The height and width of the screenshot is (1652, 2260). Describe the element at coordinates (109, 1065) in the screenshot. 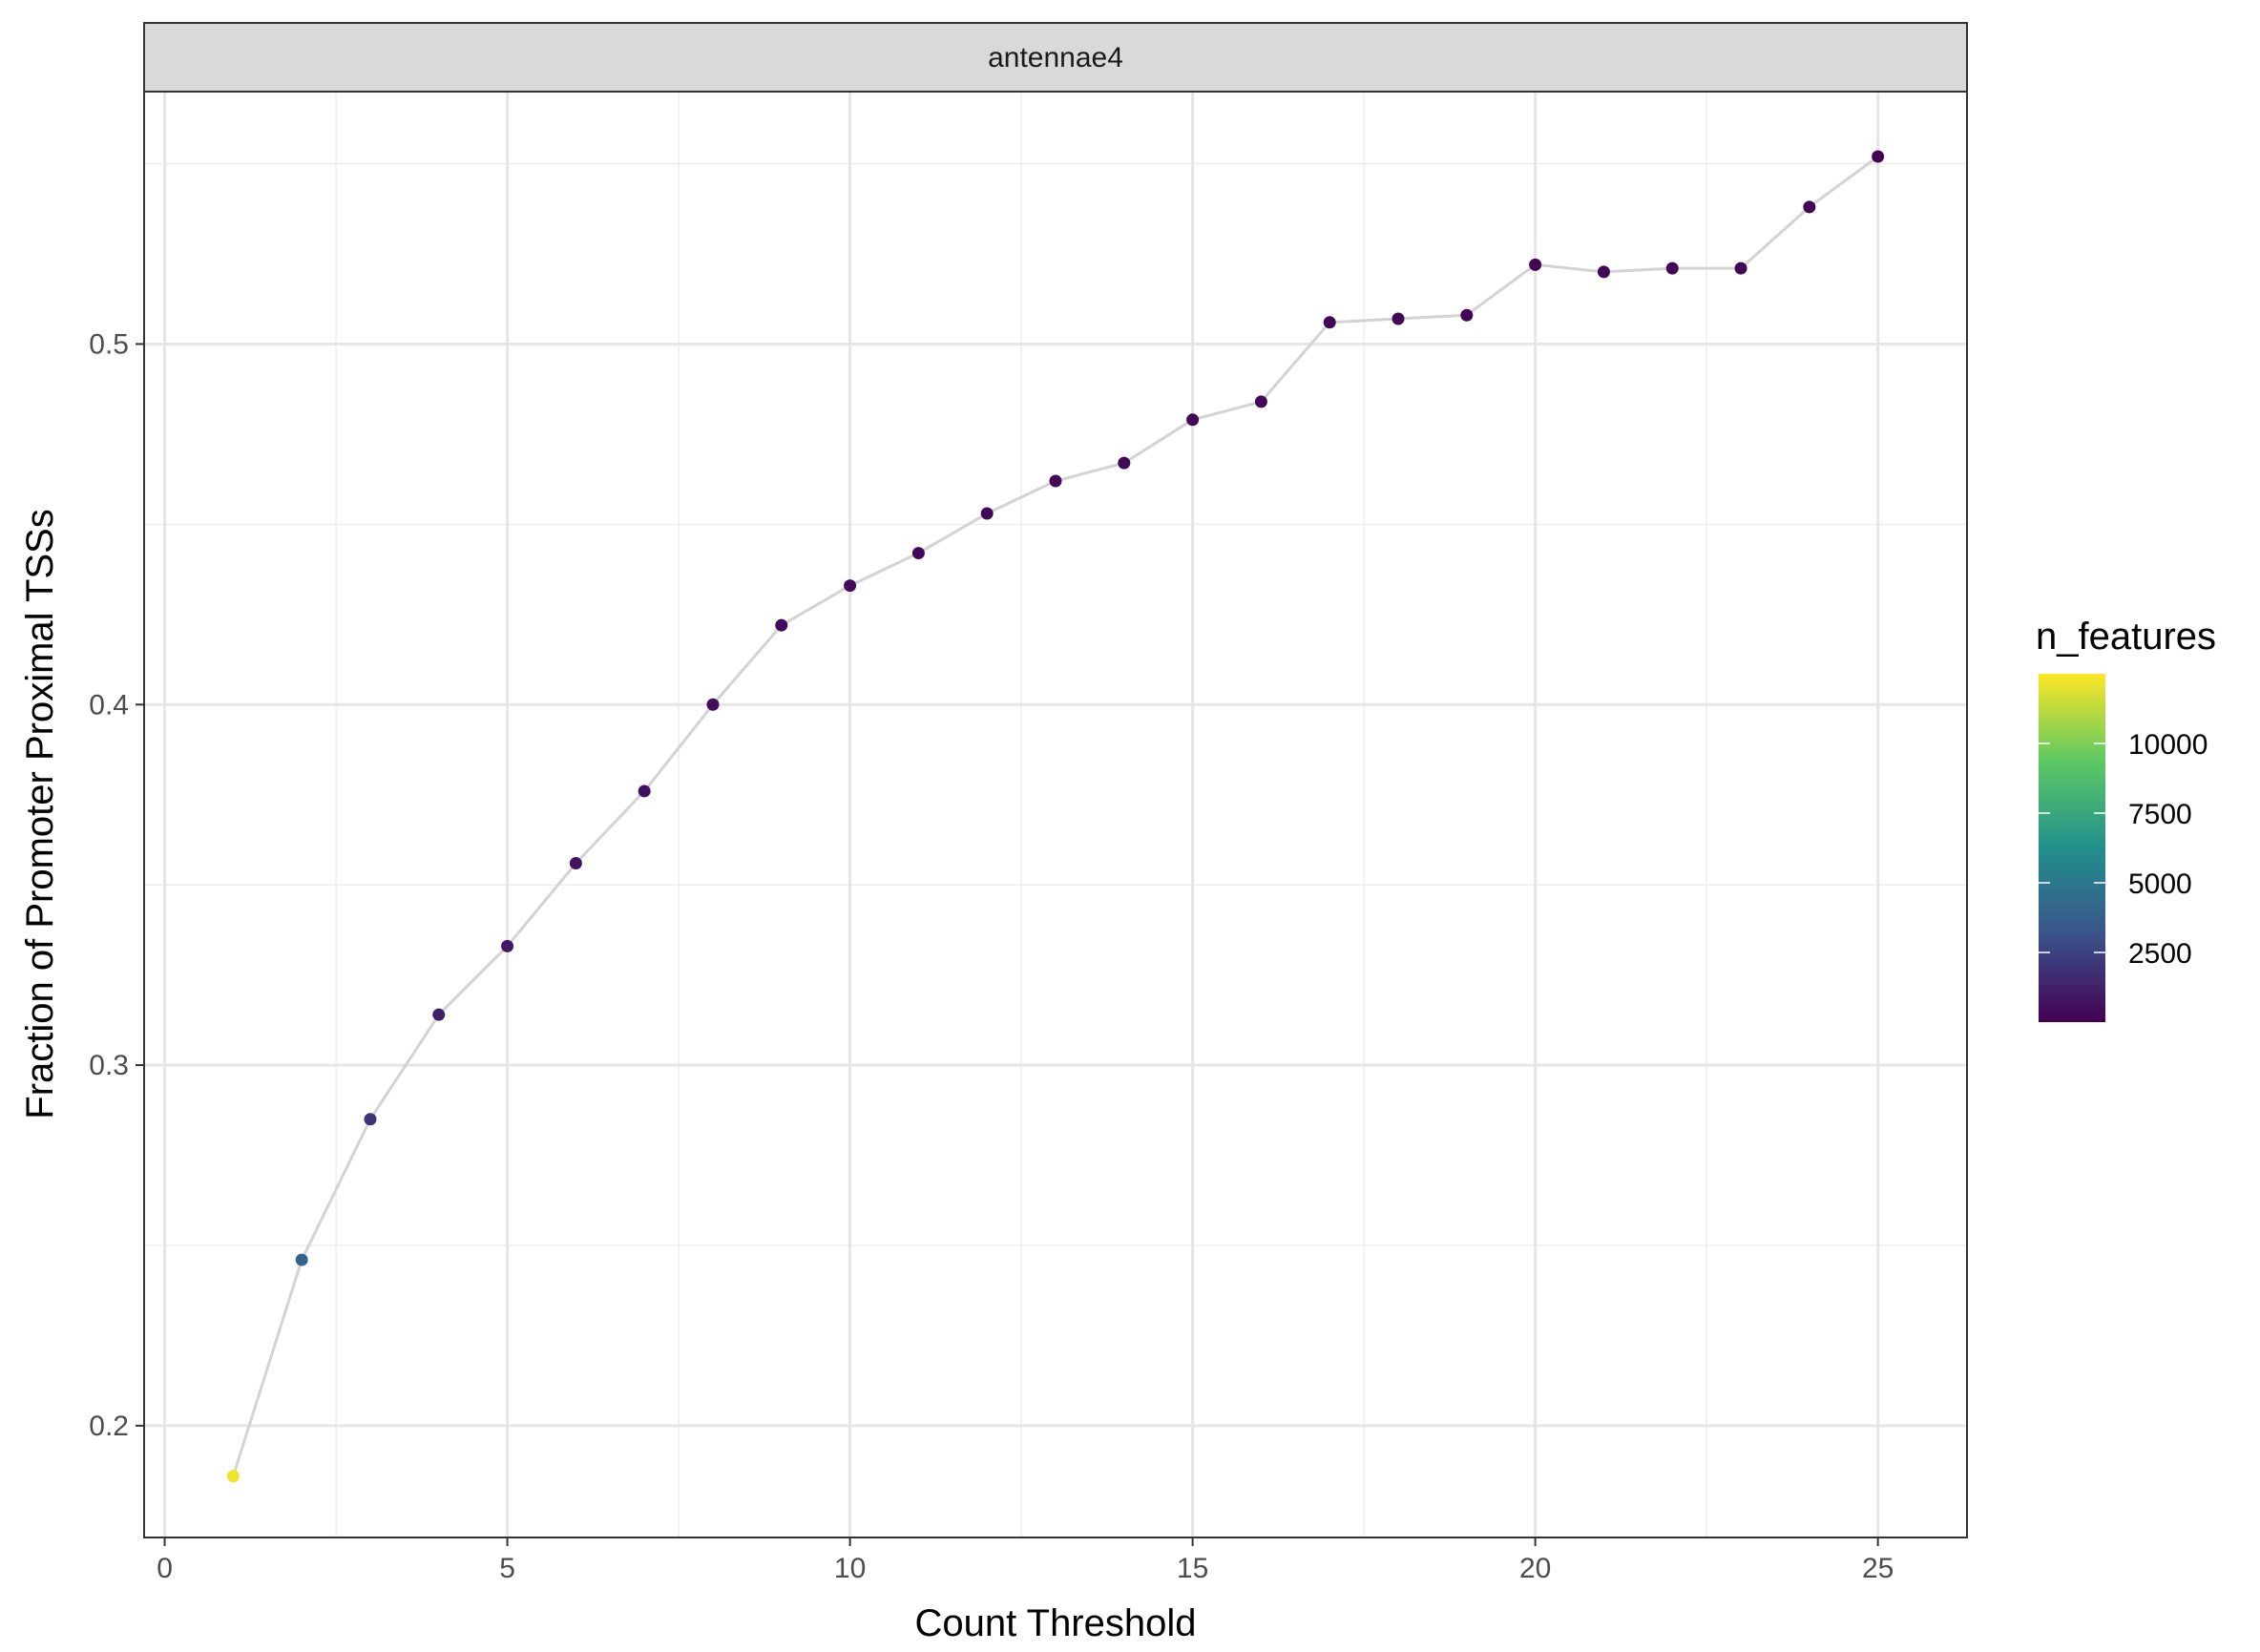

I see `y-tick-label: 0.3` at that location.